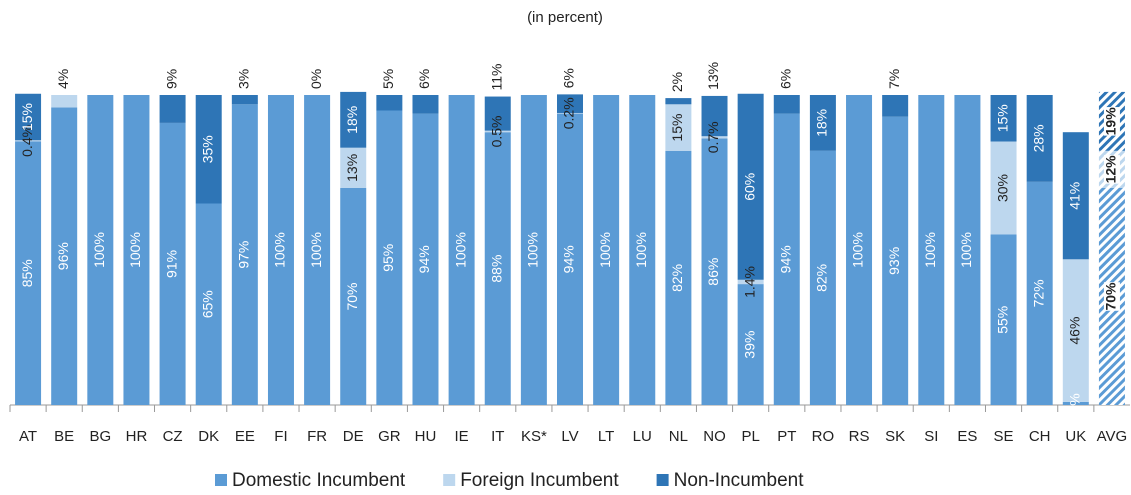 This screenshot has width=1131, height=495. Describe the element at coordinates (1111, 121) in the screenshot. I see `data-label: 19%` at that location.